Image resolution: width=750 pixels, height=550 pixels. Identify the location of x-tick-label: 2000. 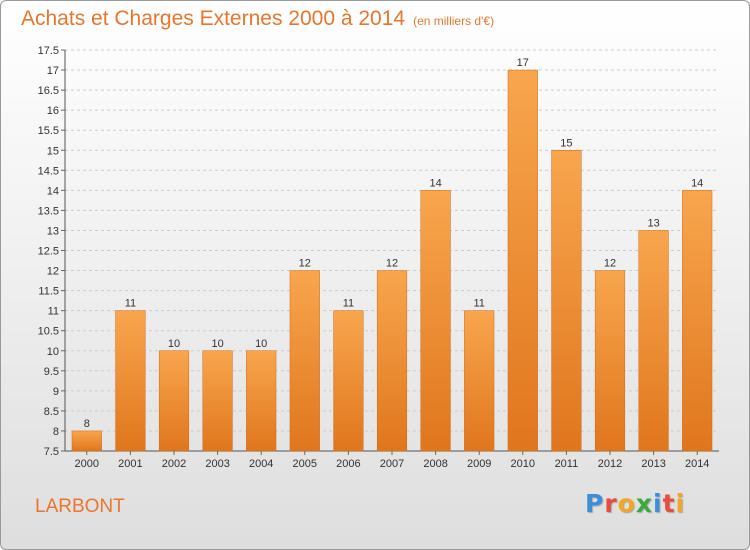
(87, 464).